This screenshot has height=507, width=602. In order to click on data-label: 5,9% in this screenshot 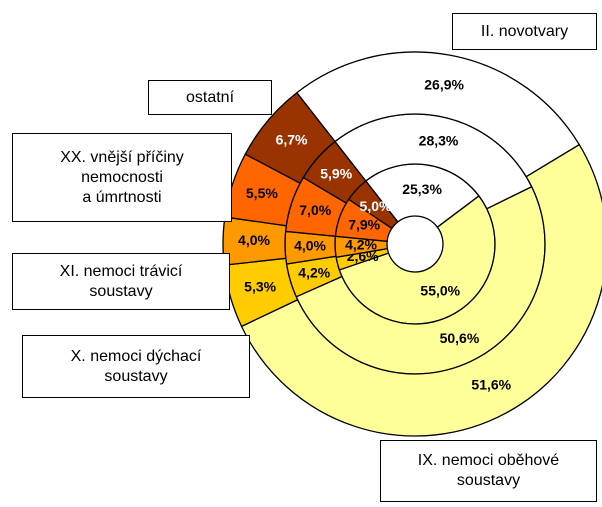, I will do `click(336, 173)`.